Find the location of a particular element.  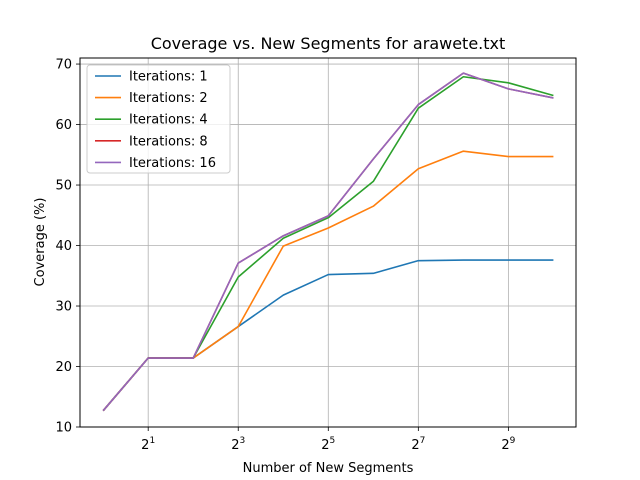

y-axis-label: Coverage (%) is located at coordinates (40, 242).